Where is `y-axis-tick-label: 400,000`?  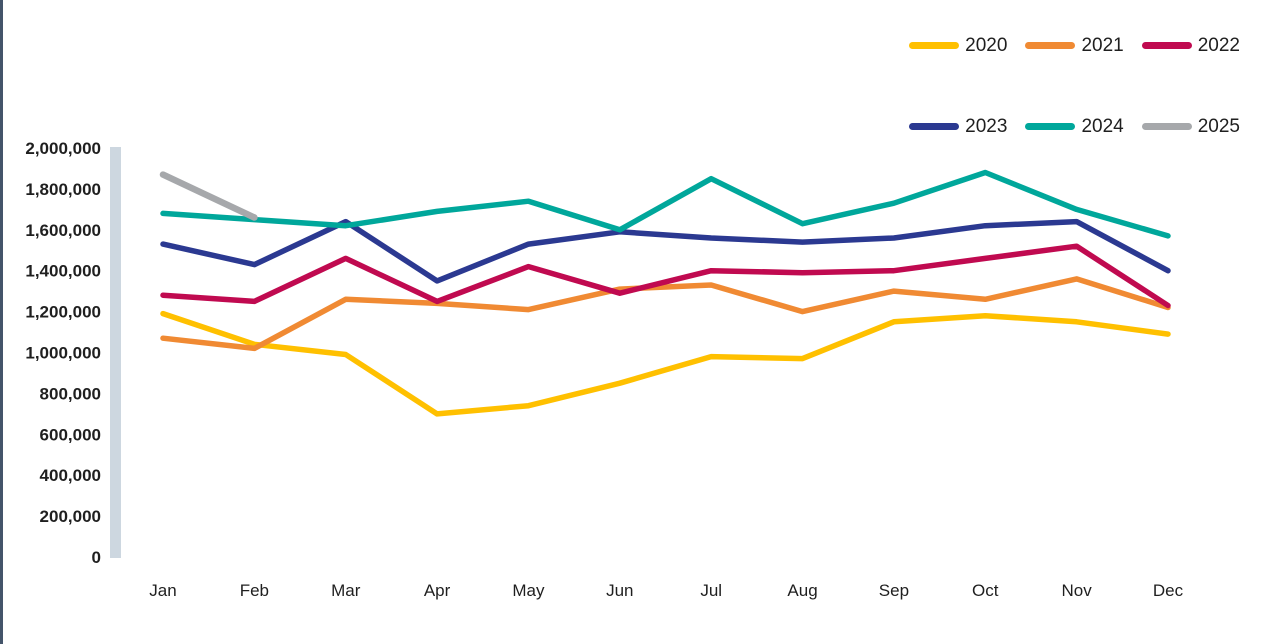
y-axis-tick-label: 400,000 is located at coordinates (70, 475).